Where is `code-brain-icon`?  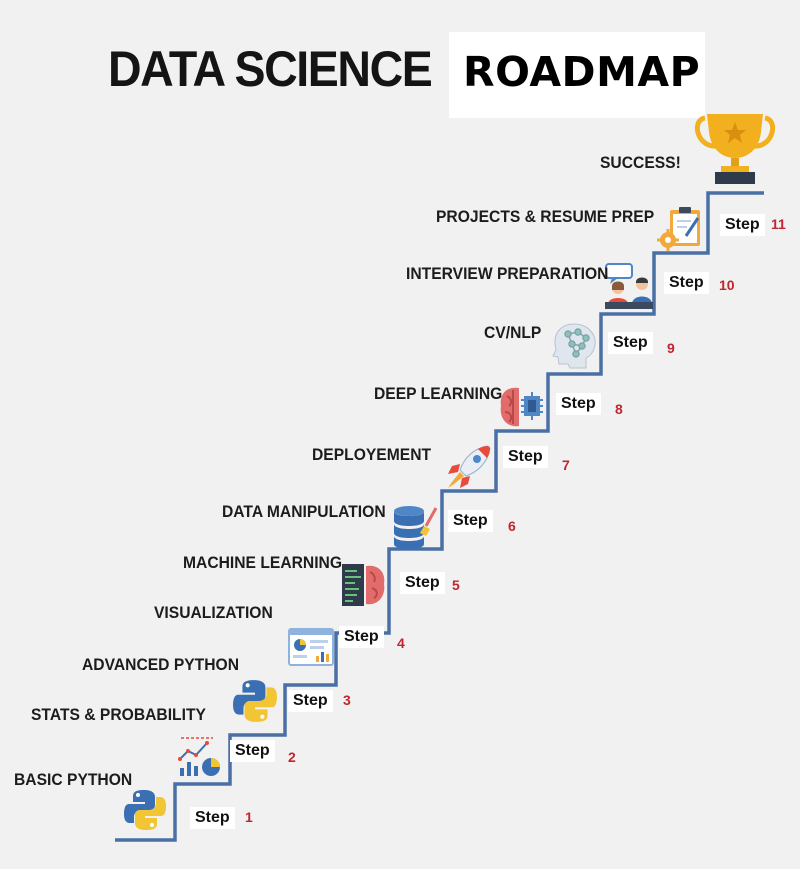
code-brain-icon is located at coordinates (363, 585).